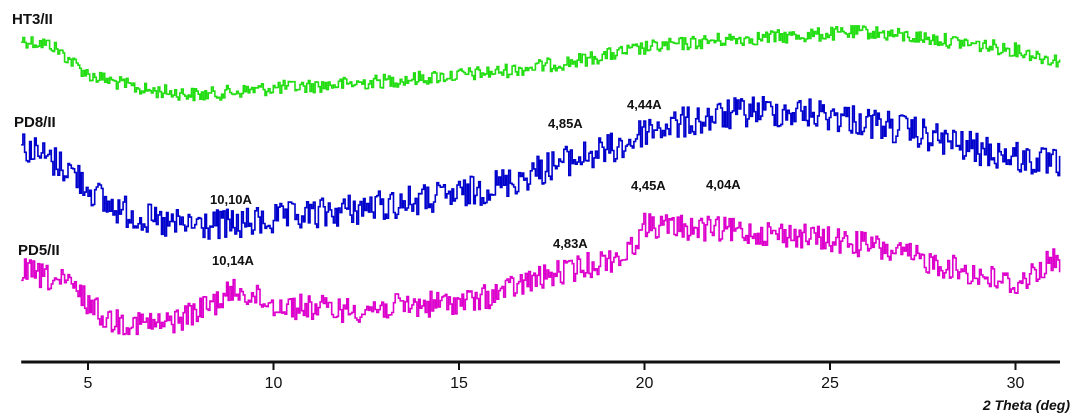 Image resolution: width=1078 pixels, height=416 pixels. I want to click on annotation-pd5-4-83a: 4,83A, so click(570, 243).